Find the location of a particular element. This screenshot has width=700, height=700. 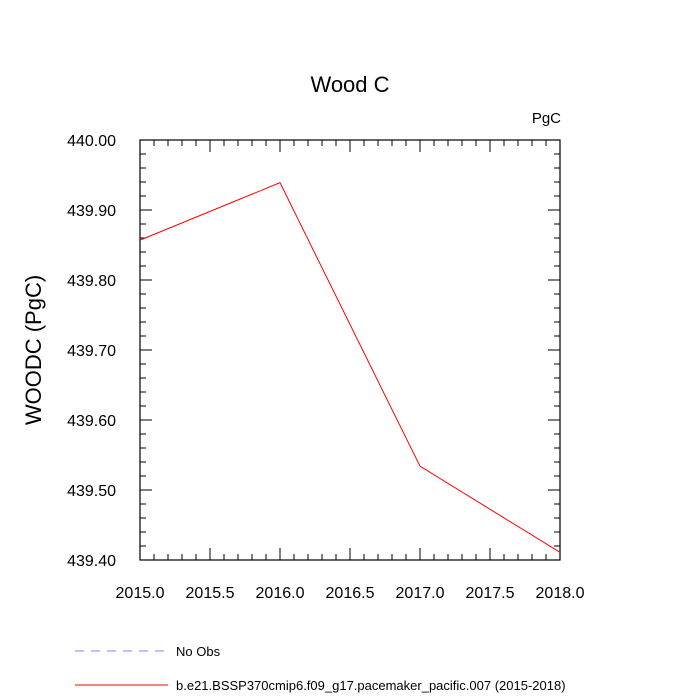

x-tick-label: 2015.0 is located at coordinates (140, 593).